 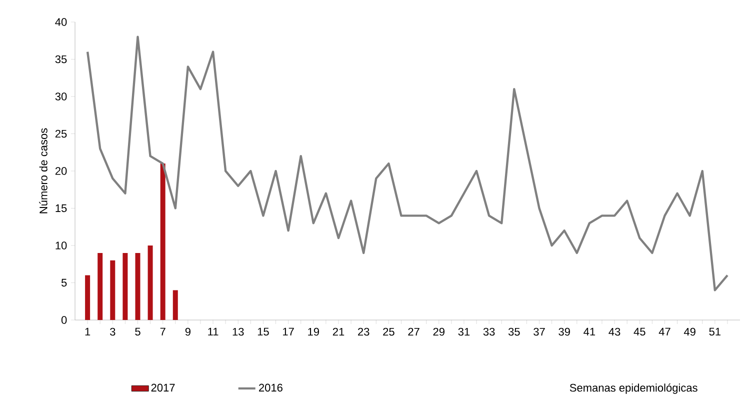 I want to click on x-tick-label: 9, so click(x=187, y=332).